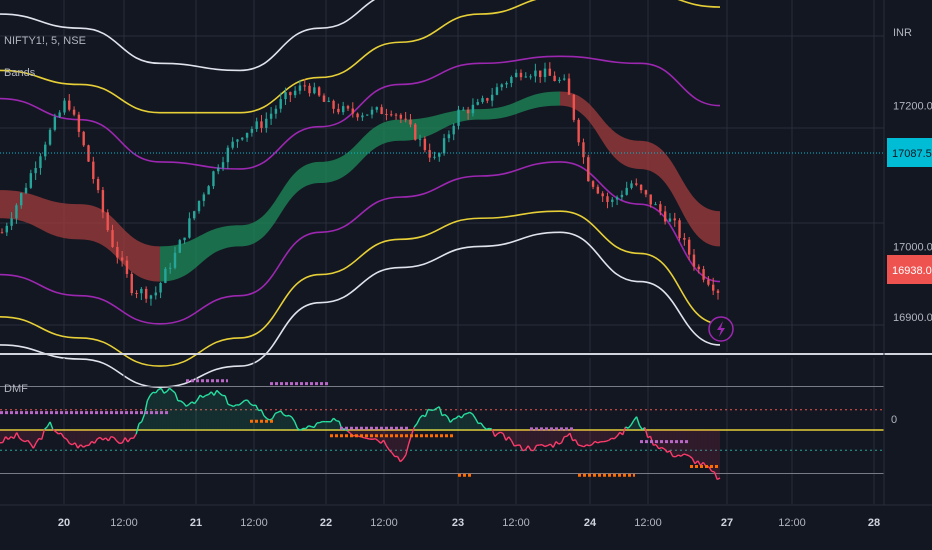  What do you see at coordinates (909, 269) in the screenshot?
I see `last-price-tag: 16938.00` at bounding box center [909, 269].